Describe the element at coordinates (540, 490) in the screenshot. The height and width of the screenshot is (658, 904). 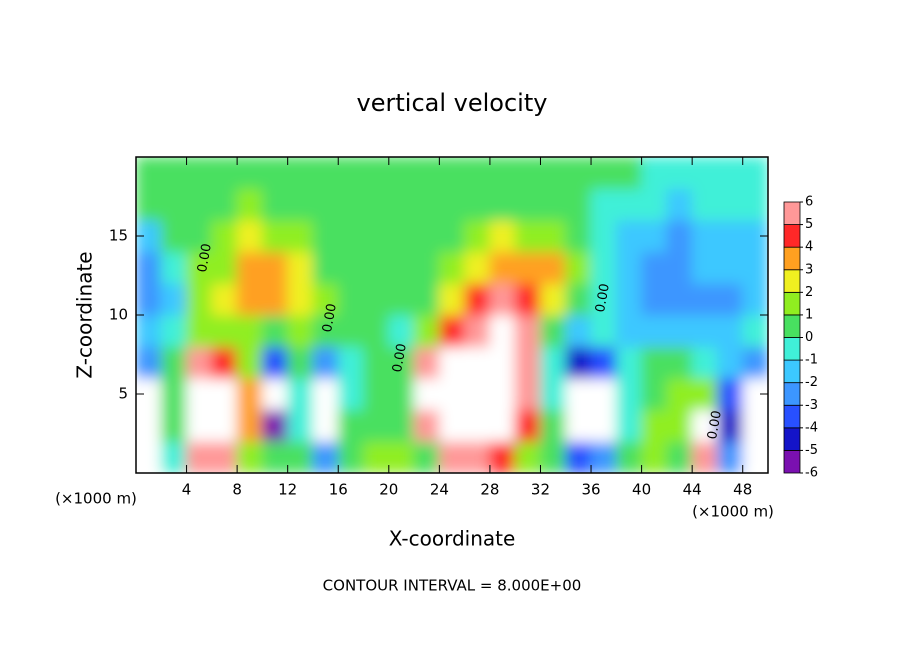
I see `x-tick-label: 32` at that location.